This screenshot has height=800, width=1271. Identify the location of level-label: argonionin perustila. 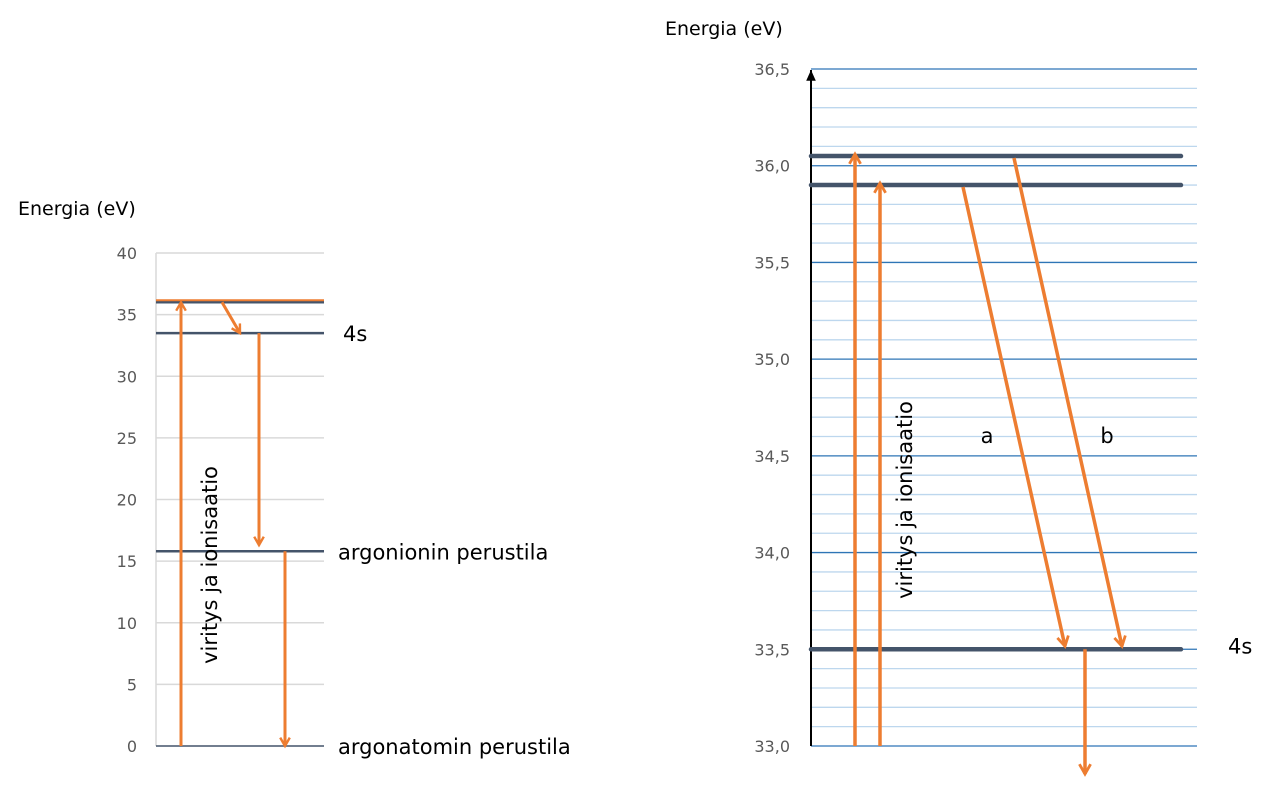
(443, 552).